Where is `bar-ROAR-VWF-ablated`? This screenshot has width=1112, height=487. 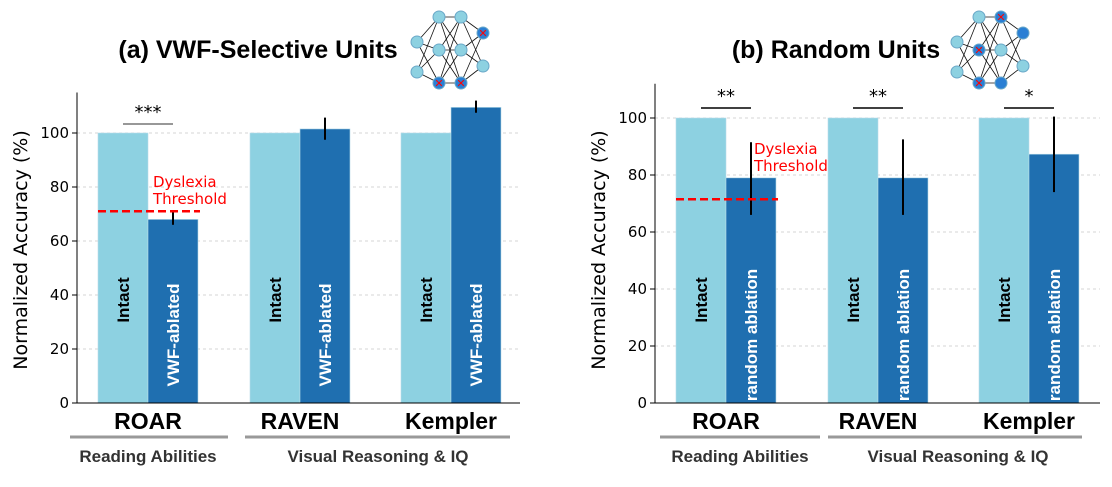
bar-ROAR-VWF-ablated is located at coordinates (173, 311).